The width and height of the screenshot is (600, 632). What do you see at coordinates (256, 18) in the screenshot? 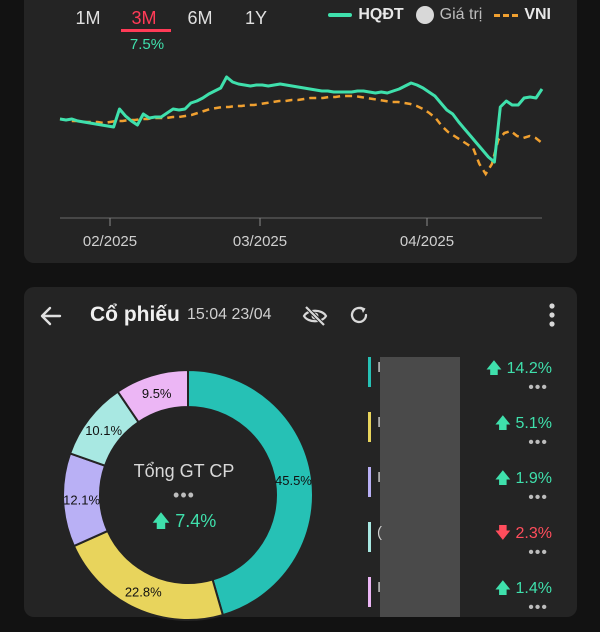
I see `tab-1y: 1Y` at bounding box center [256, 18].